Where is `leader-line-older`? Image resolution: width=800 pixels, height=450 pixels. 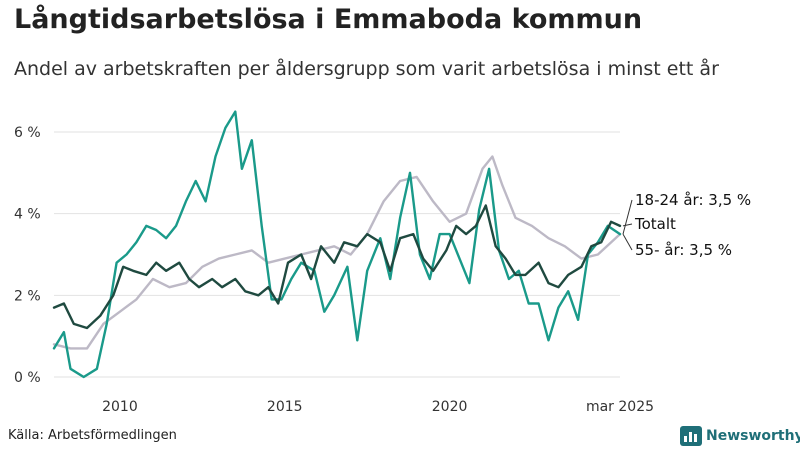 leader-line-older is located at coordinates (627, 242).